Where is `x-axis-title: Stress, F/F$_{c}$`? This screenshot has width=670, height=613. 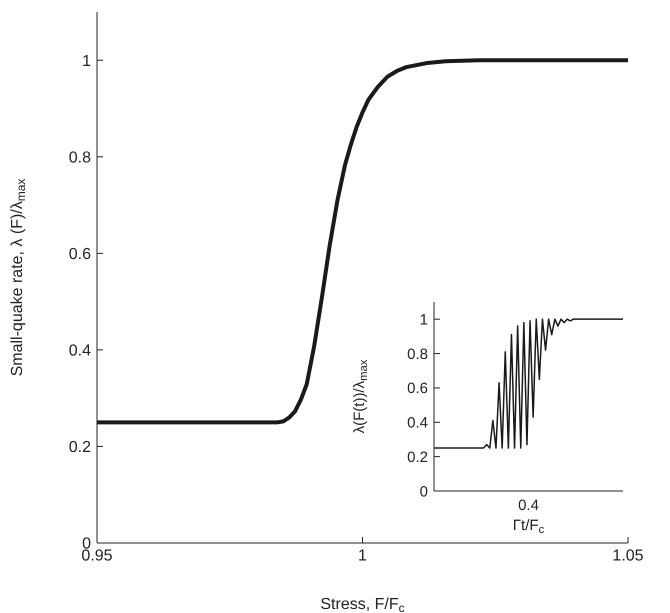 x-axis-title: Stress, F/F$_{c}$ is located at coordinates (362, 604).